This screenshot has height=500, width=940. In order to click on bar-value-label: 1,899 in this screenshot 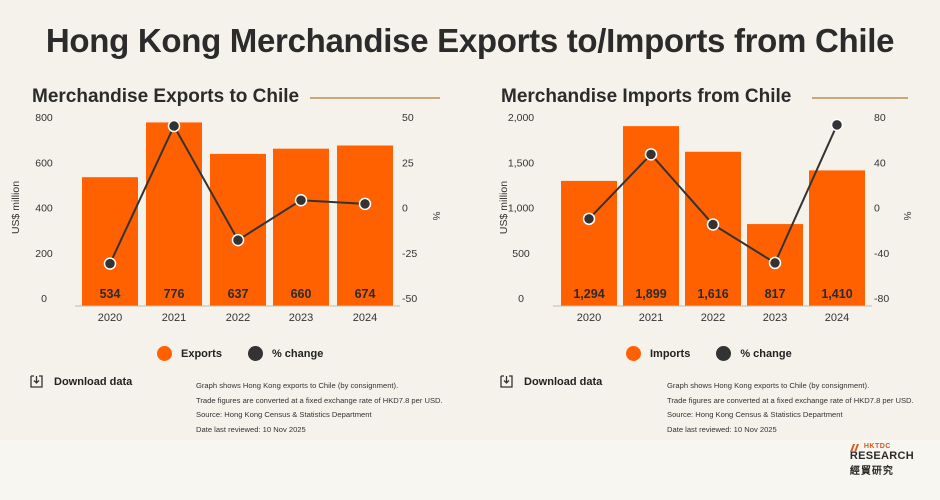, I will do `click(650, 294)`.